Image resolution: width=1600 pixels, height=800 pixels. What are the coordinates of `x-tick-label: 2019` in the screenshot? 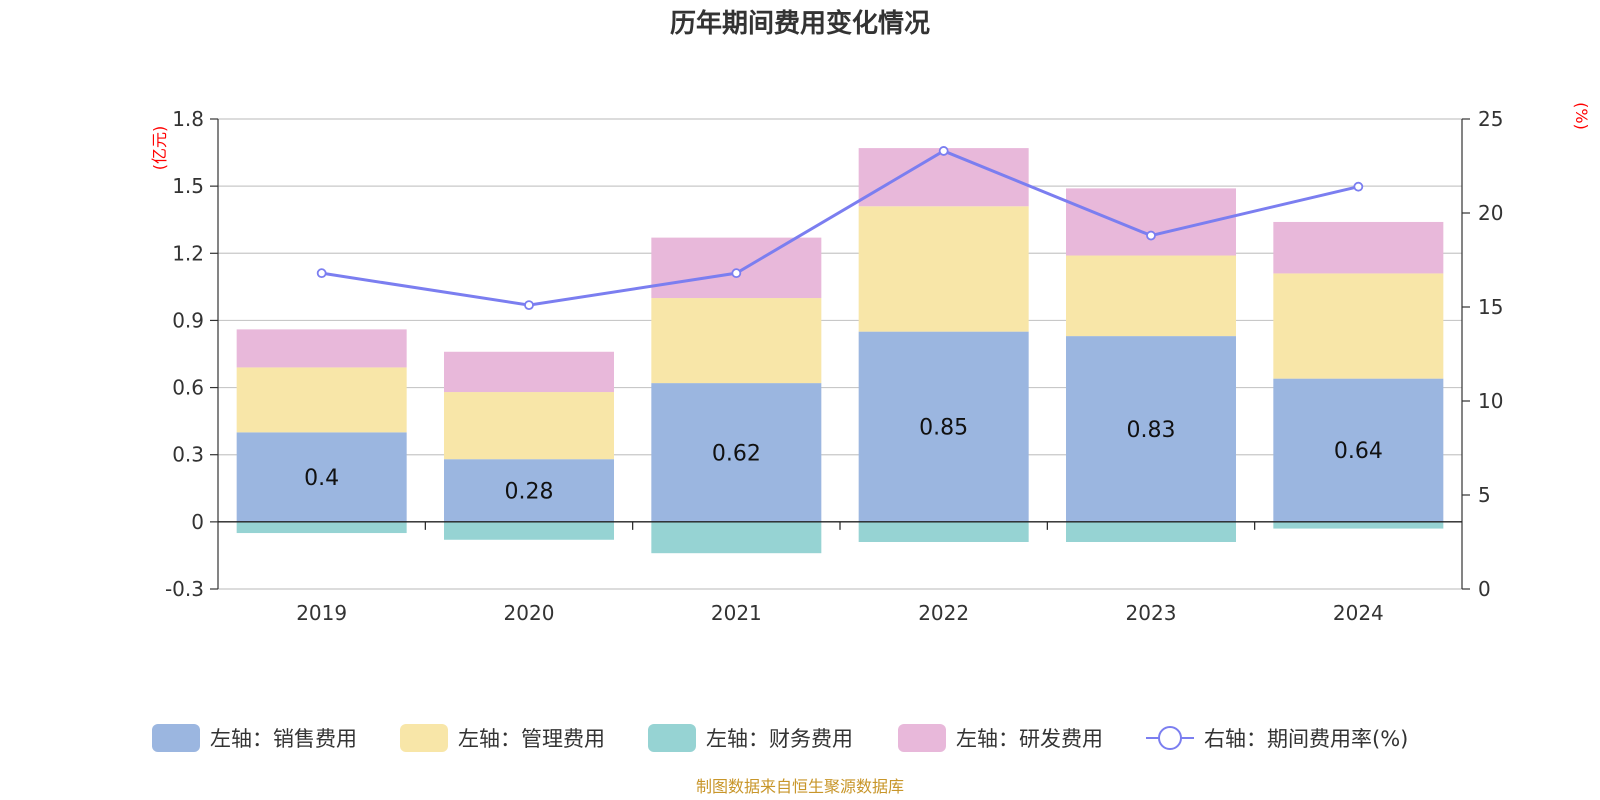 It's located at (321, 613).